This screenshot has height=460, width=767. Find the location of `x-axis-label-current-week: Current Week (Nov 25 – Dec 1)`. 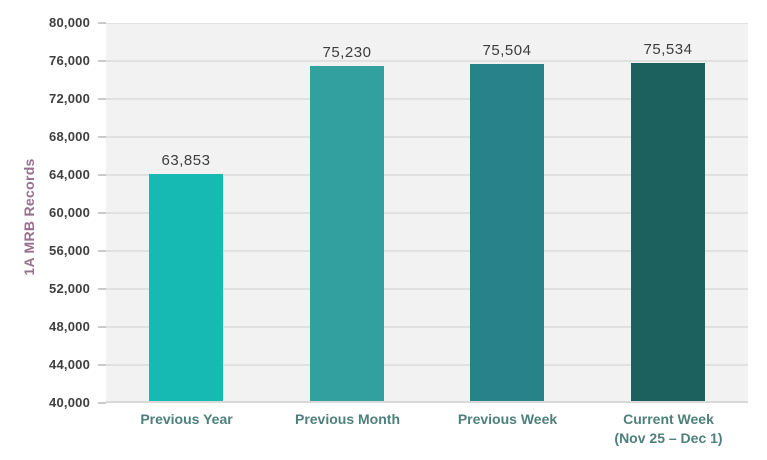

x-axis-label-current-week: Current Week (Nov 25 – Dec 1) is located at coordinates (668, 429).